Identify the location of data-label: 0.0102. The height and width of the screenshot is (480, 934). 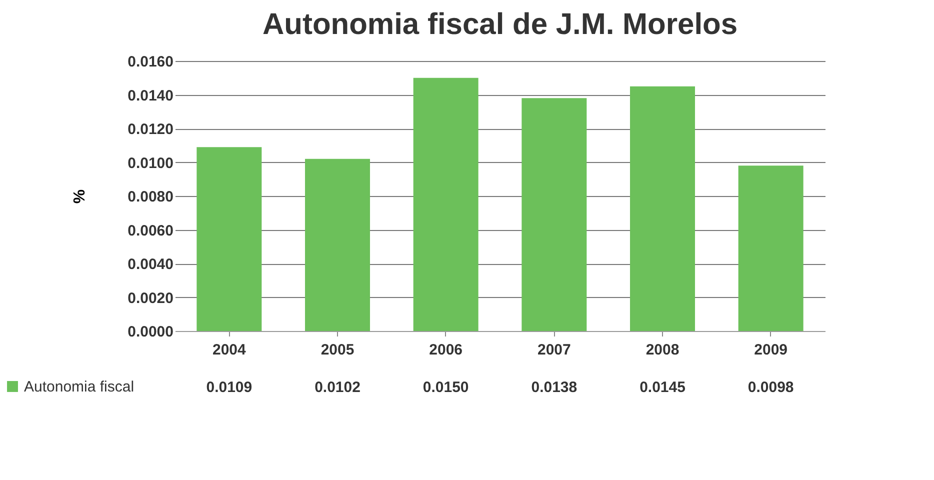
(337, 387).